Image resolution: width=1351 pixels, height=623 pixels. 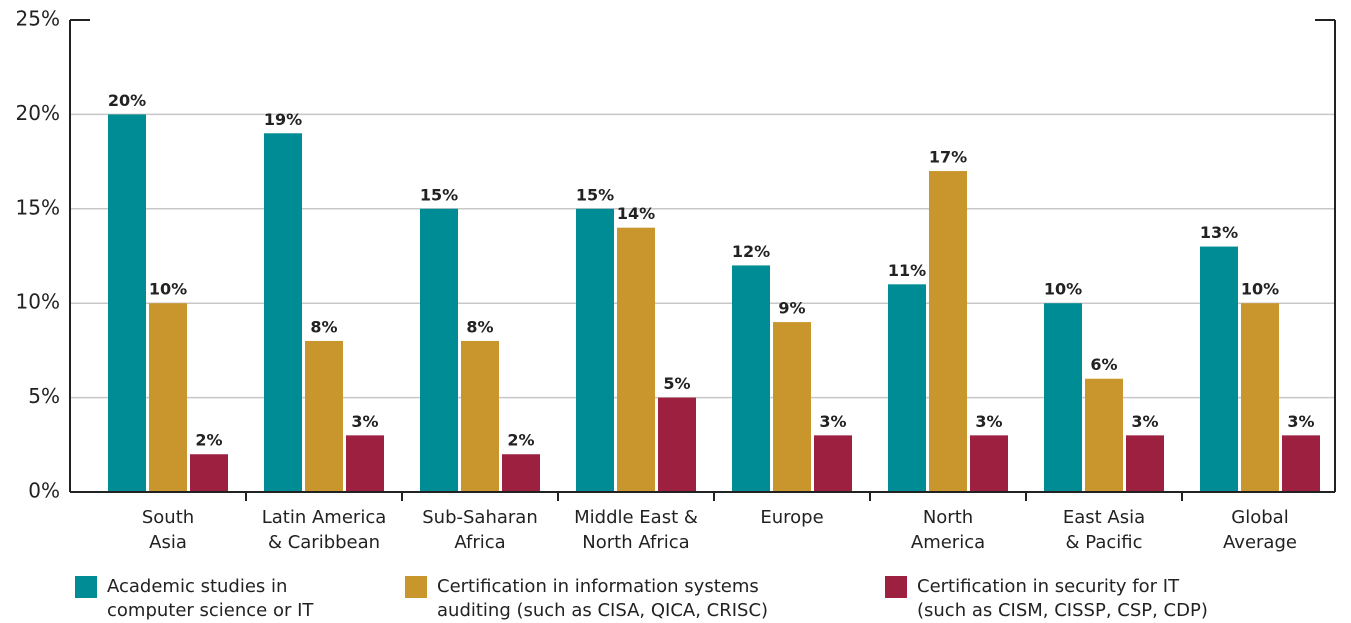 I want to click on legend-label-line: Certification in information systems, so click(x=598, y=586).